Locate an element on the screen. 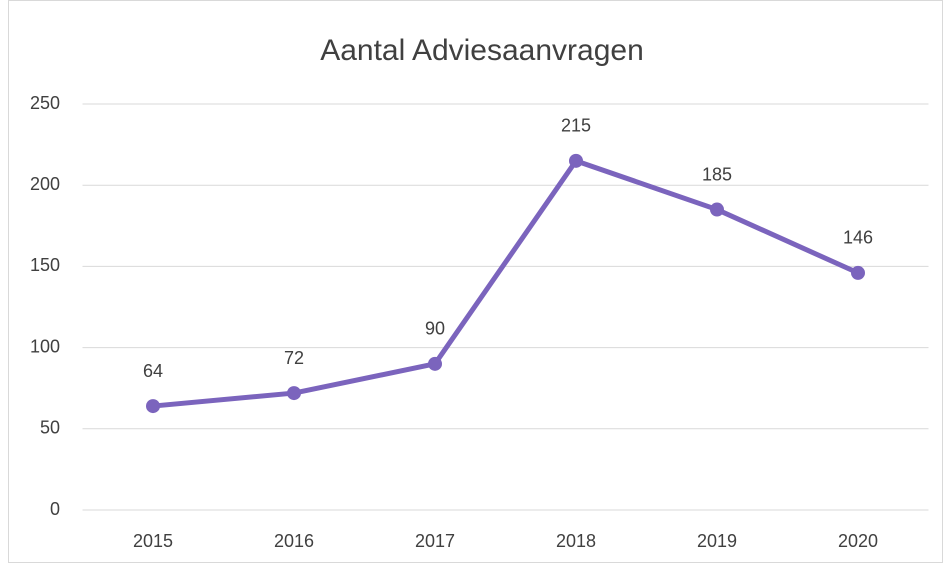 This screenshot has width=944, height=564. data-label: 185 is located at coordinates (717, 174).